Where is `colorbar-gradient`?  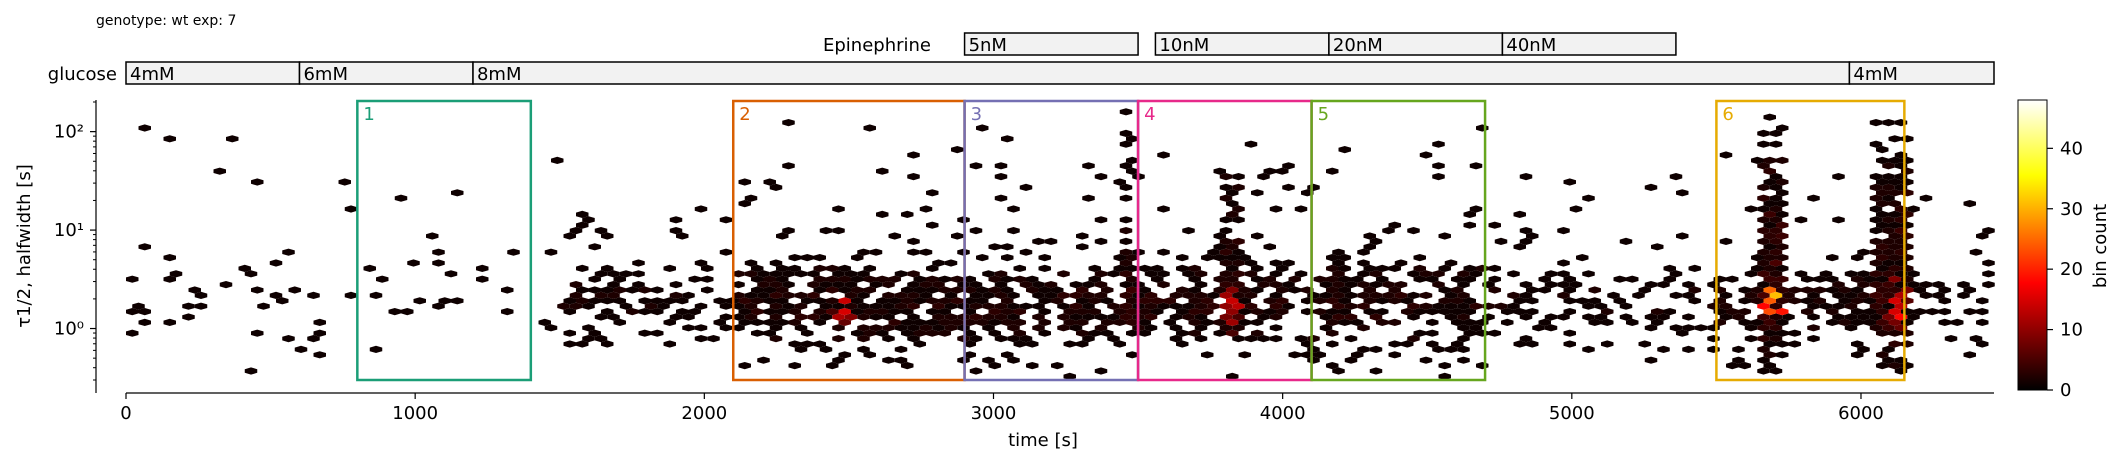 colorbar-gradient is located at coordinates (2032, 245).